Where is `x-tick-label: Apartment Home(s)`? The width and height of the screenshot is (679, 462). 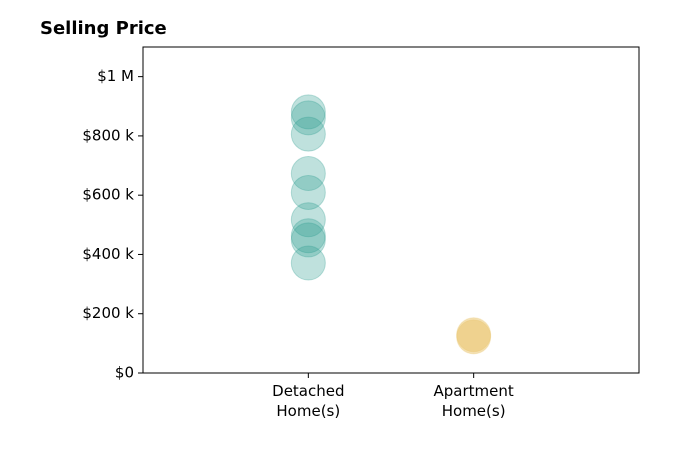
x-tick-label: Apartment Home(s) is located at coordinates (473, 401).